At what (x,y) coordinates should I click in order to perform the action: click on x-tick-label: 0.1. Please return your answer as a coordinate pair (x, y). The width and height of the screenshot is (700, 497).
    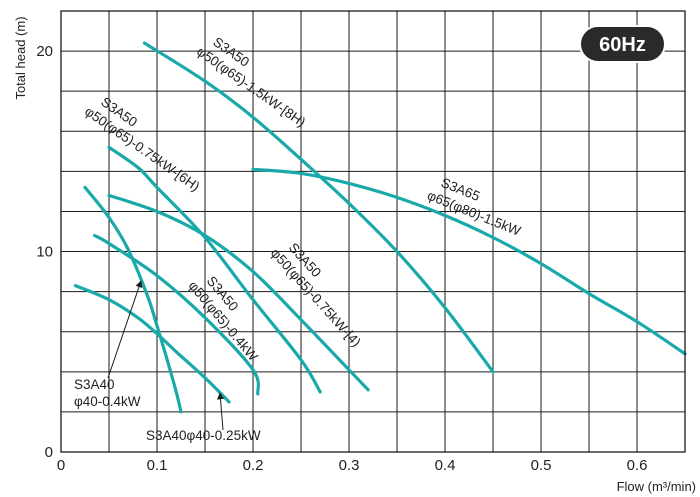
    Looking at the image, I should click on (157, 465).